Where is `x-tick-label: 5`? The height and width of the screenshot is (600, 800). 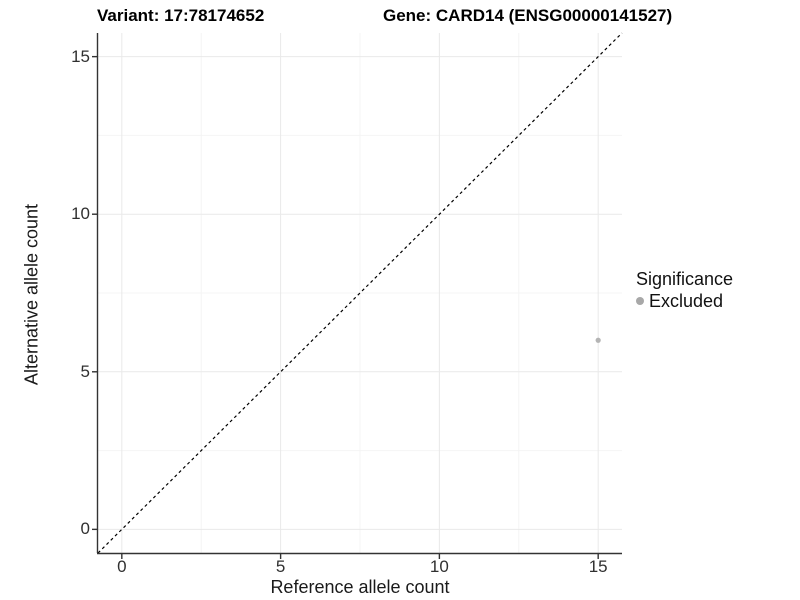 x-tick-label: 5 is located at coordinates (280, 566).